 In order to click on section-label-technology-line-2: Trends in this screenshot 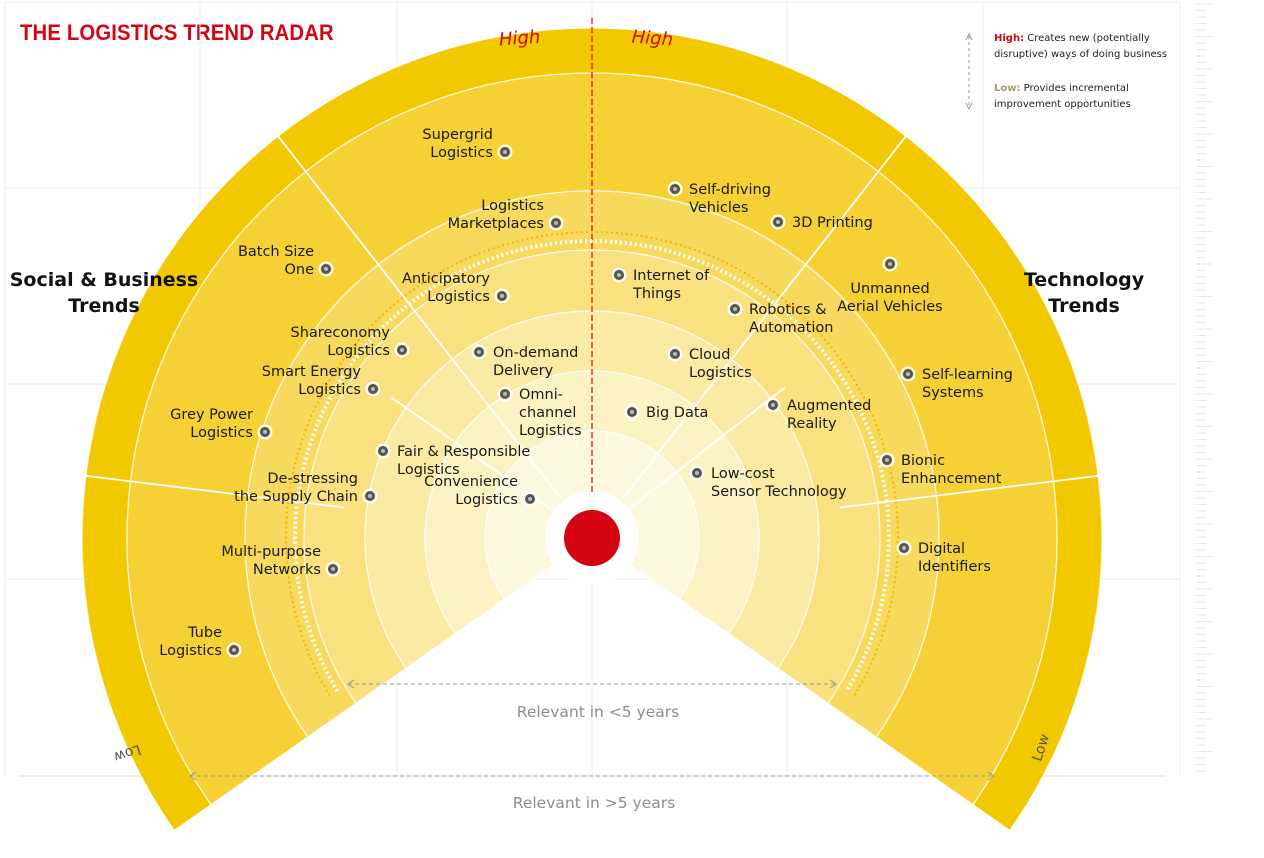, I will do `click(1084, 306)`.